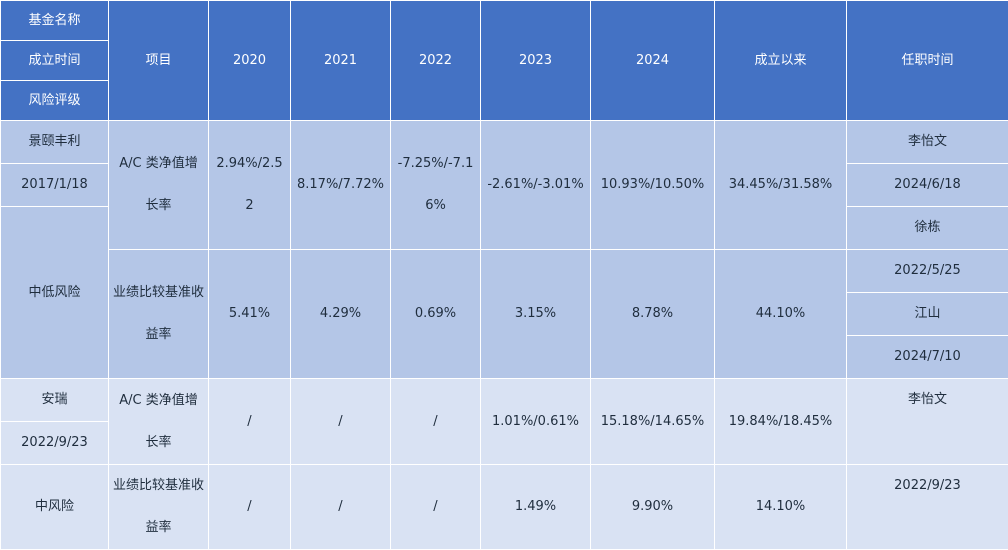  What do you see at coordinates (55, 185) in the screenshot?
I see `fund-inception-date: 2017/1/18` at bounding box center [55, 185].